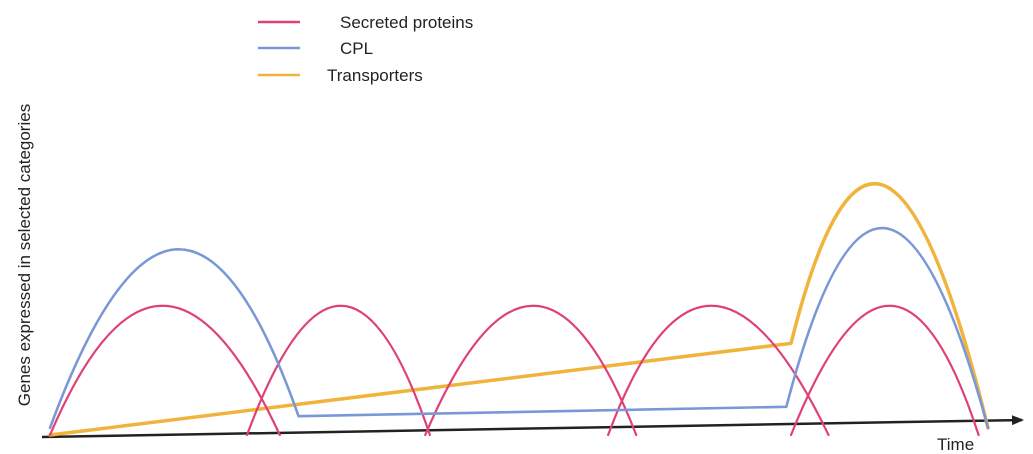  Describe the element at coordinates (955, 444) in the screenshot. I see `x-axis-label: Time` at that location.